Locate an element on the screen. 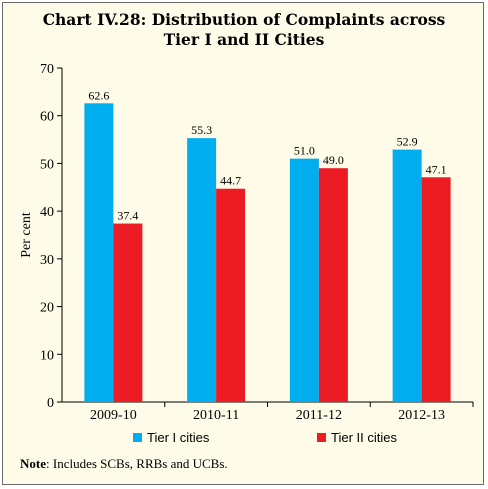  chart-note: Note: Includes SCBs, RRBs and UCBs. is located at coordinates (124, 464).